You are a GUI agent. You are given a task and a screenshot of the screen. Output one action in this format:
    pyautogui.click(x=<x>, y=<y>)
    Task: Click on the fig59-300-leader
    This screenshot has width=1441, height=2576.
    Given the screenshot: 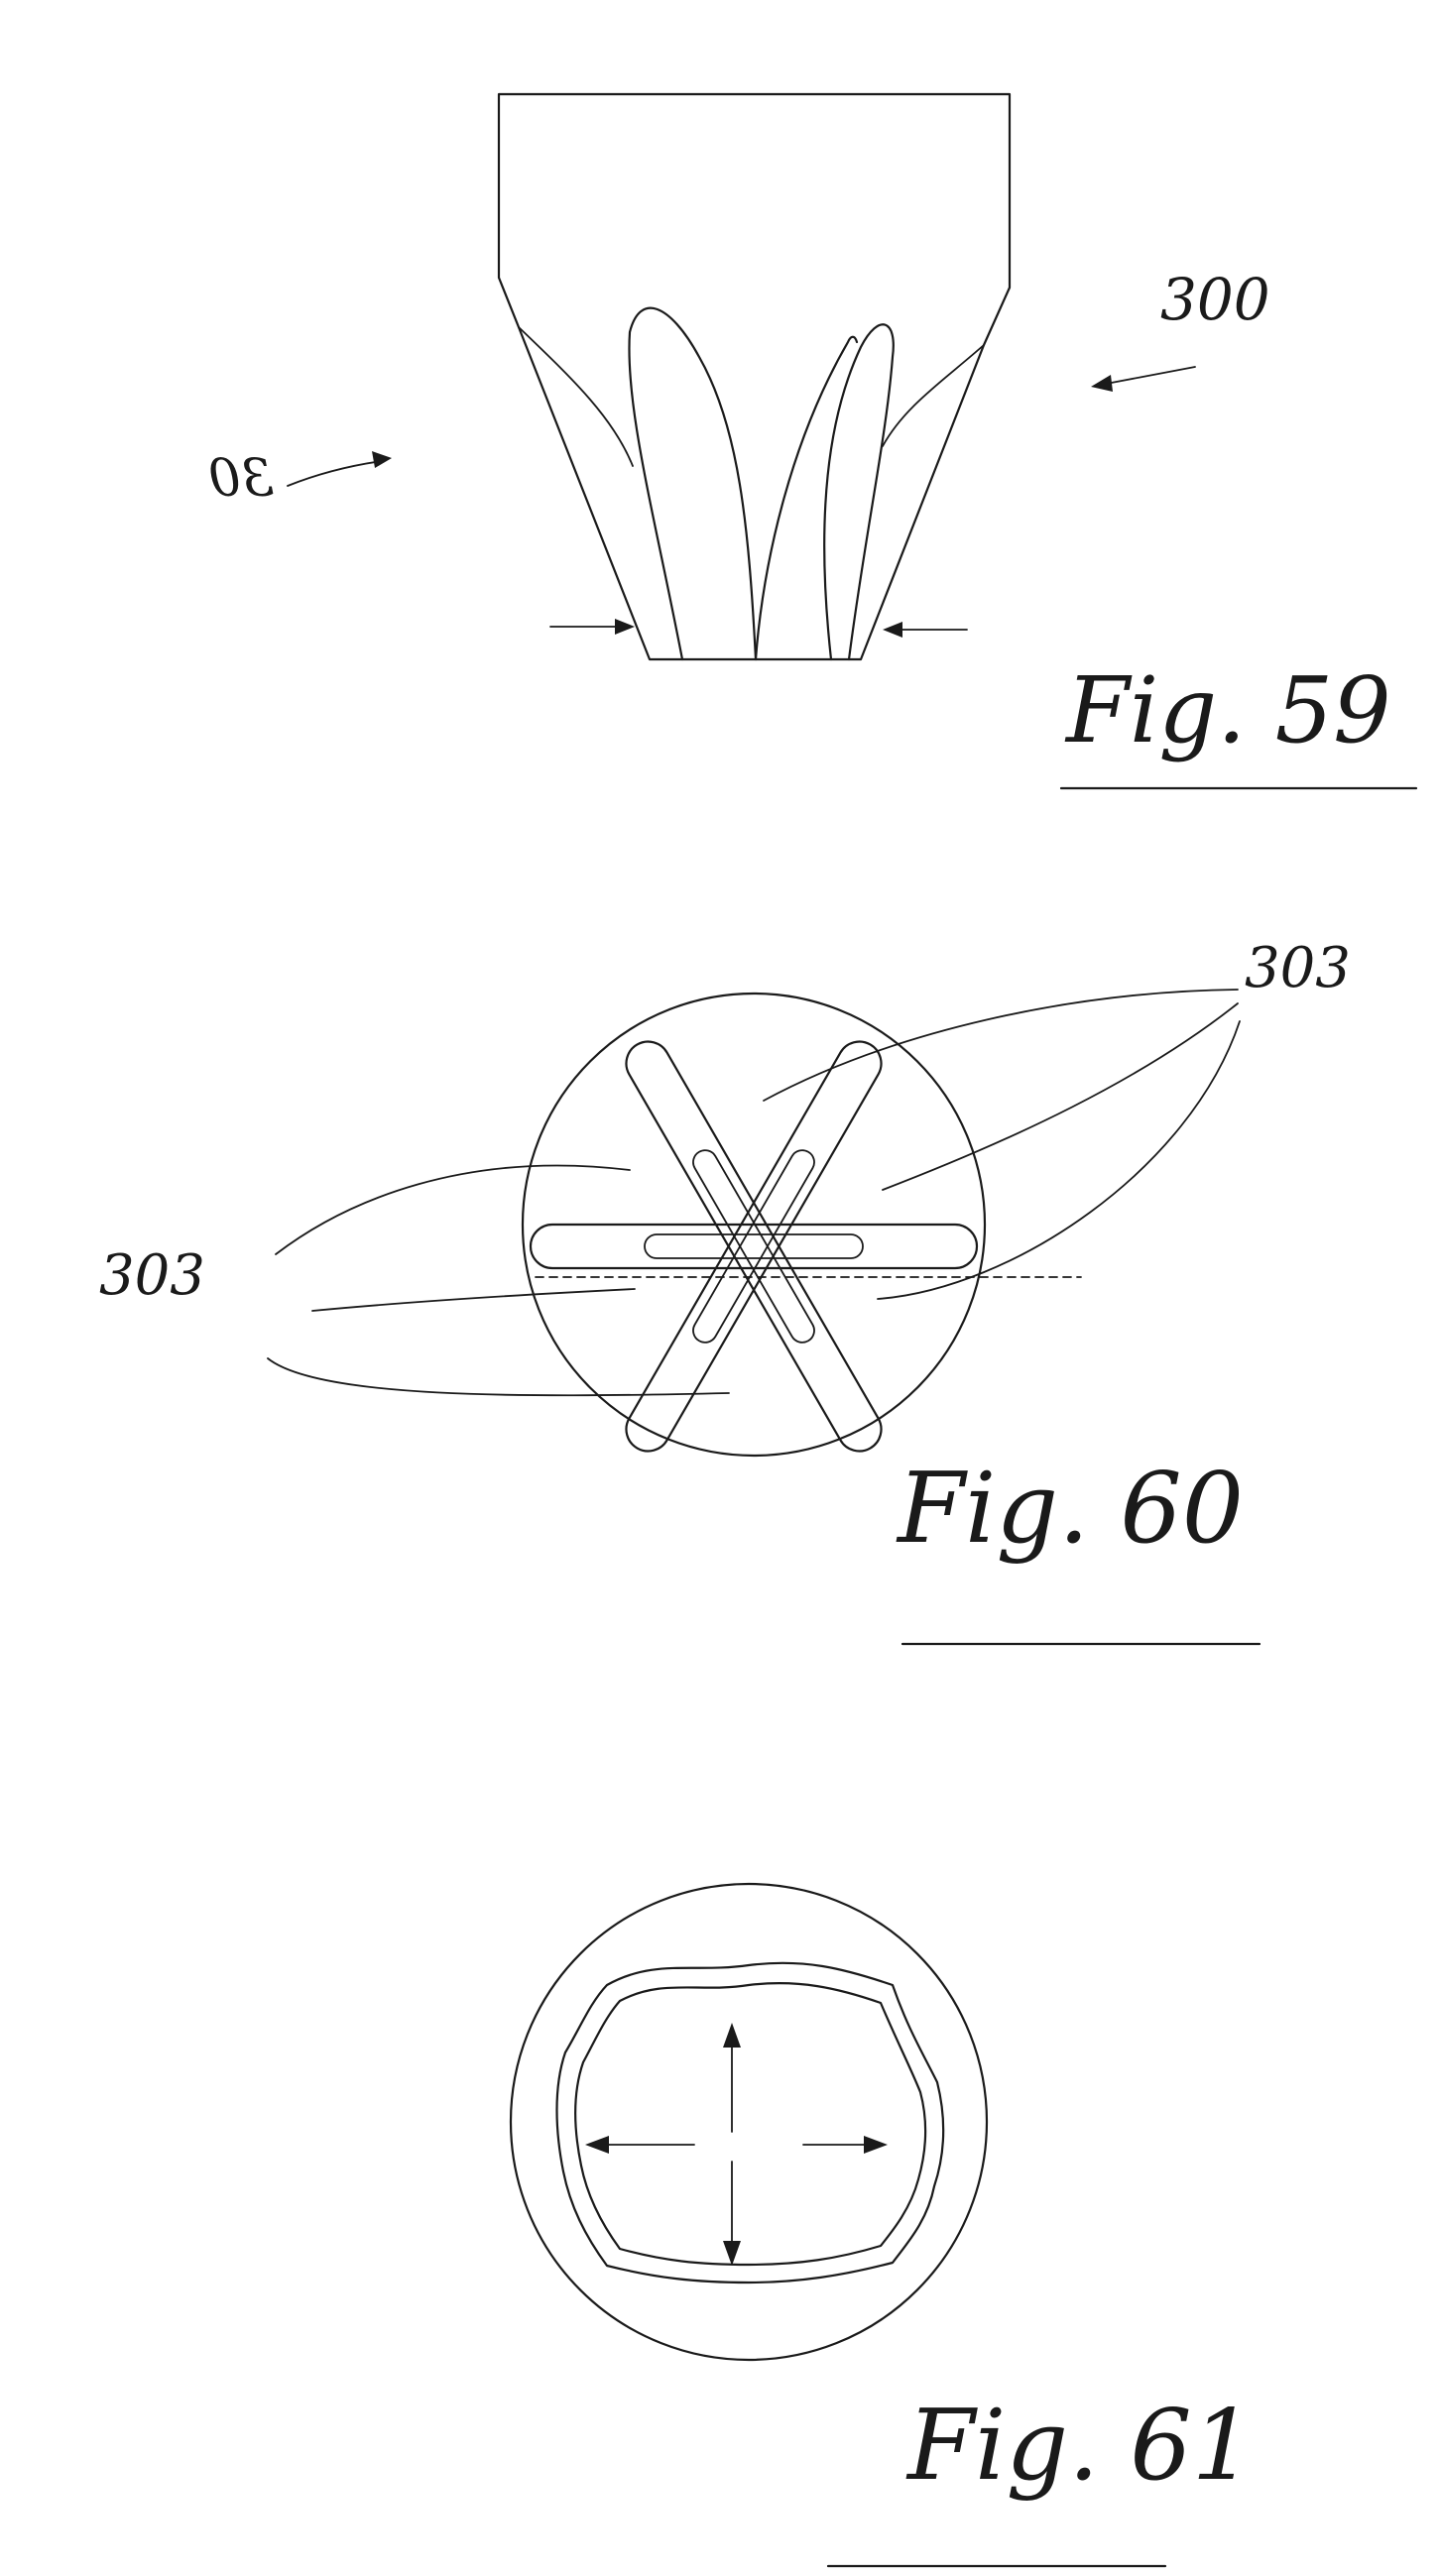 What is the action you would take?
    pyautogui.click(x=1148, y=376)
    